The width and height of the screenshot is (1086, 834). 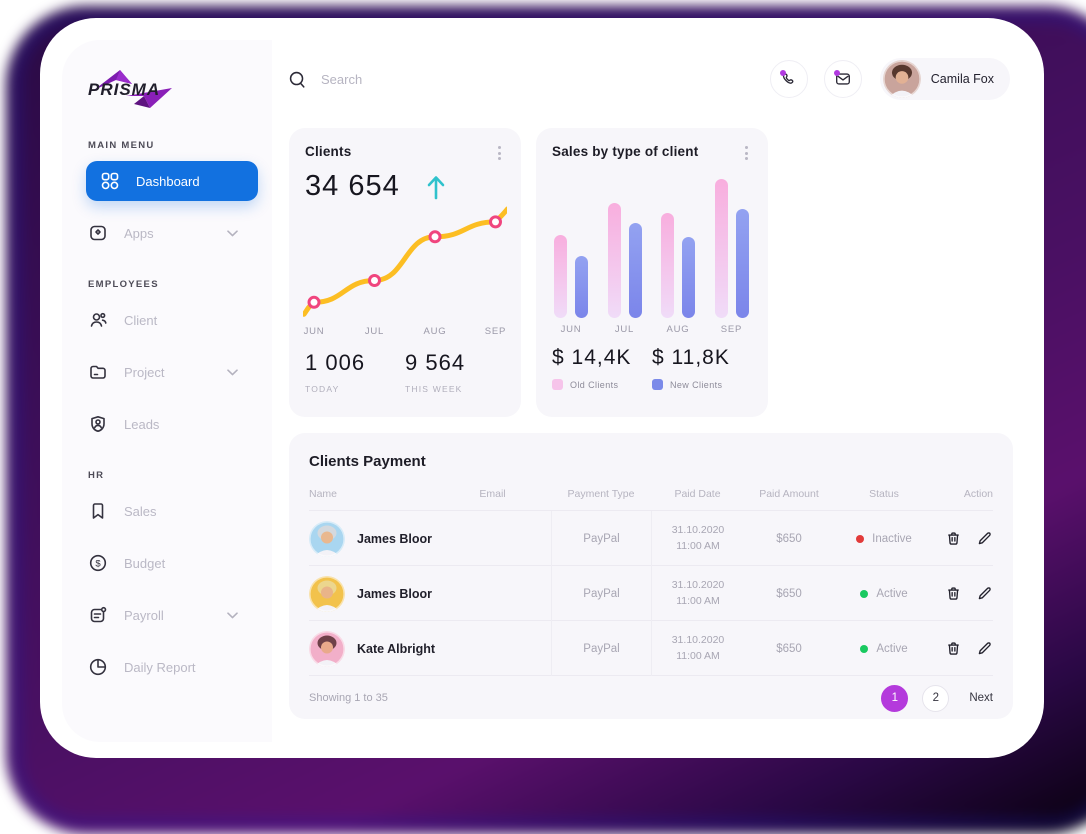 What do you see at coordinates (981, 698) in the screenshot?
I see `next-page-button: Next` at bounding box center [981, 698].